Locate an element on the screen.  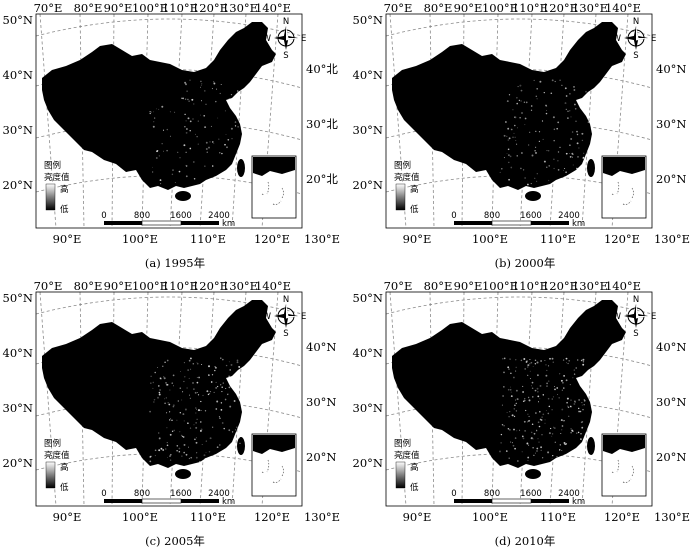
legend-gradient is located at coordinates (400, 475).